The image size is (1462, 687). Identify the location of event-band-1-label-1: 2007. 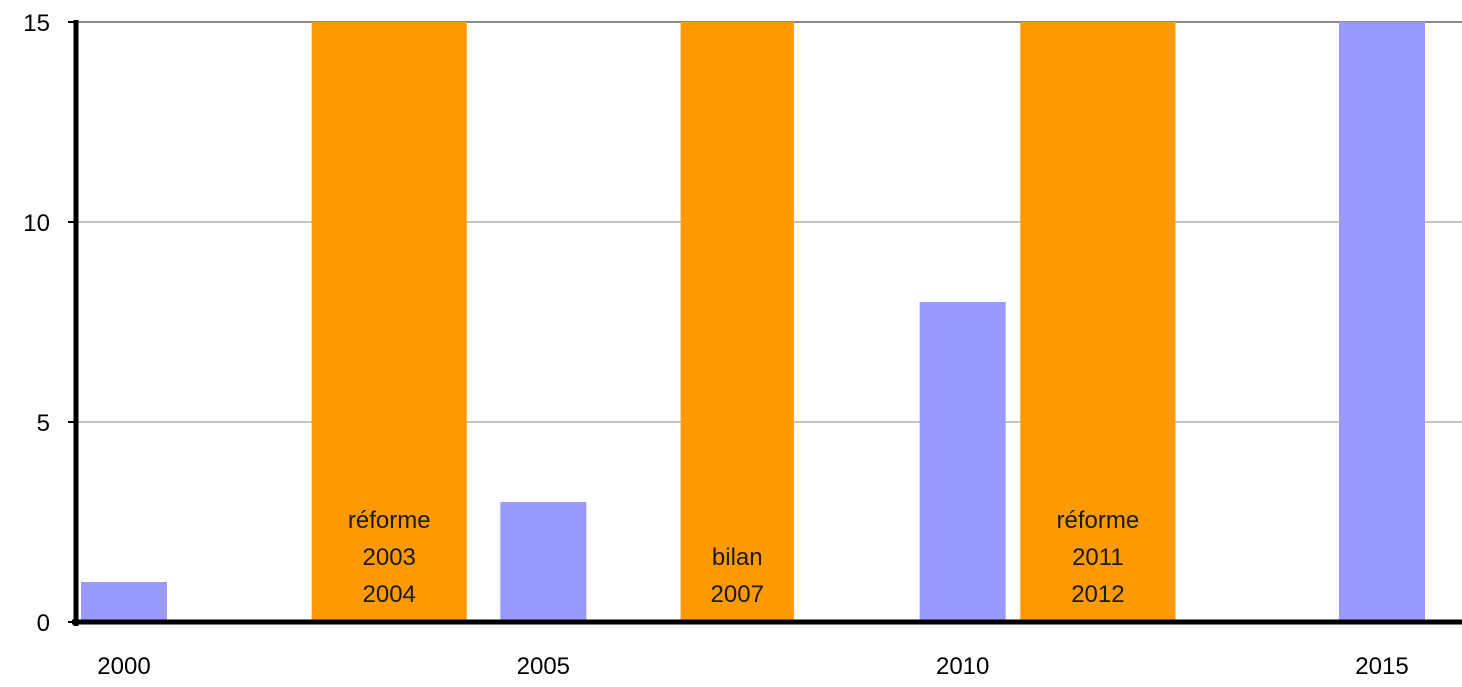
(737, 594).